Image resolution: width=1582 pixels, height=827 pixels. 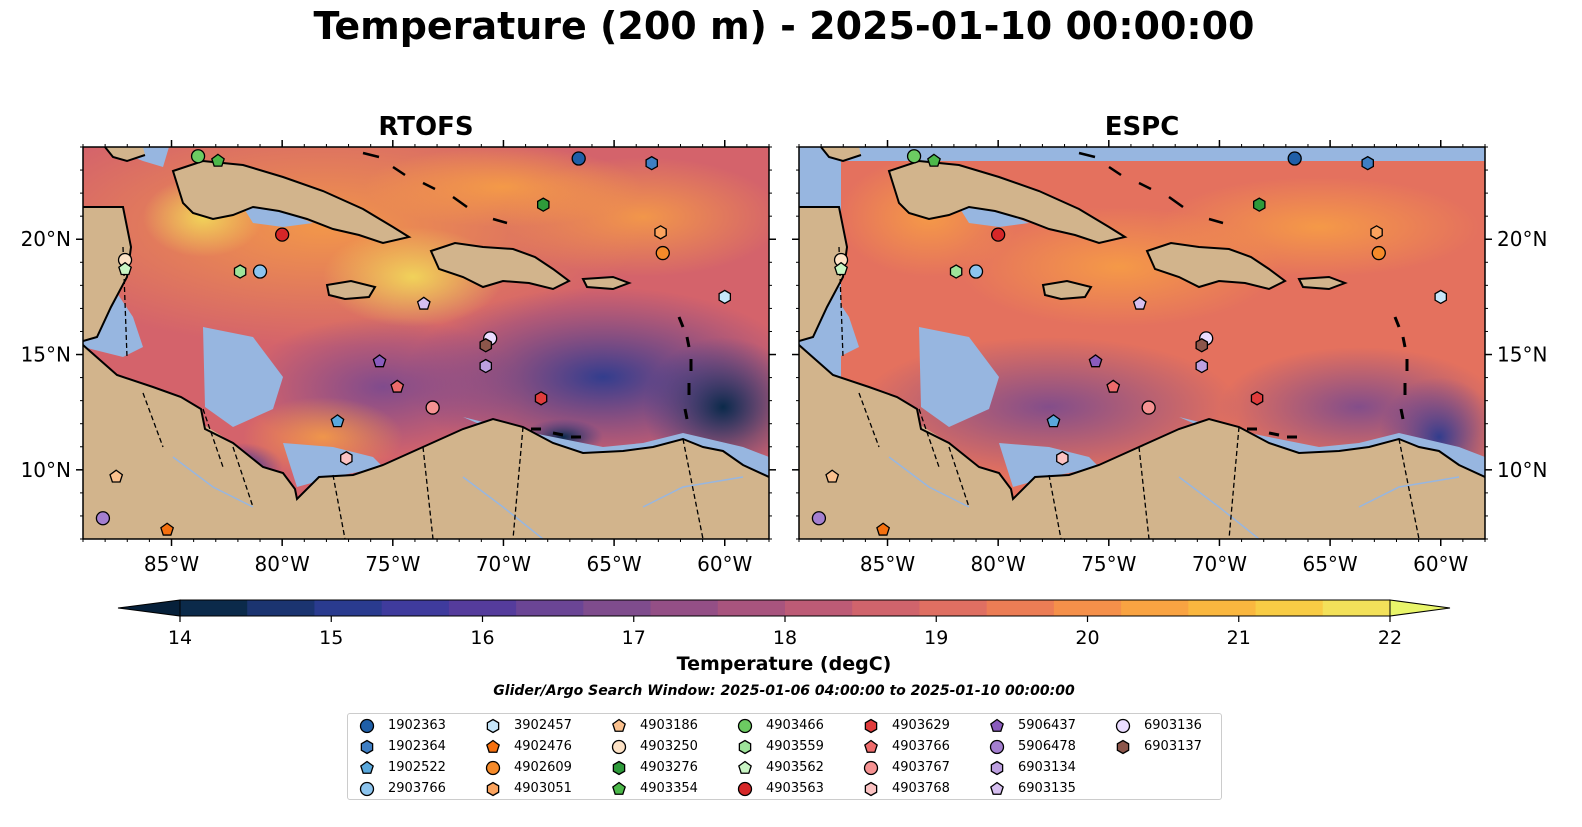 What do you see at coordinates (784, 664) in the screenshot?
I see `colorbar-label: Temperature (degC)` at bounding box center [784, 664].